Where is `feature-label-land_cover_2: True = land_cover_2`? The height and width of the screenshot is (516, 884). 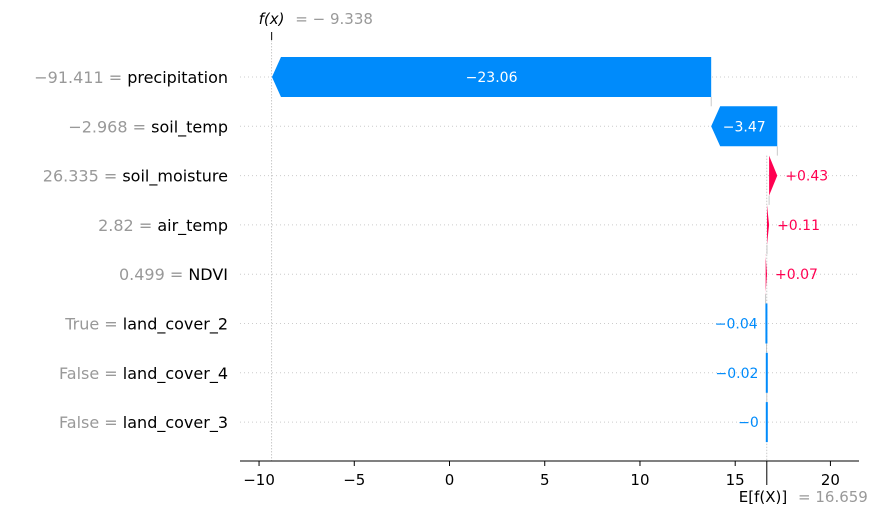
feature-label-land_cover_2: True = land_cover_2 is located at coordinates (146, 325).